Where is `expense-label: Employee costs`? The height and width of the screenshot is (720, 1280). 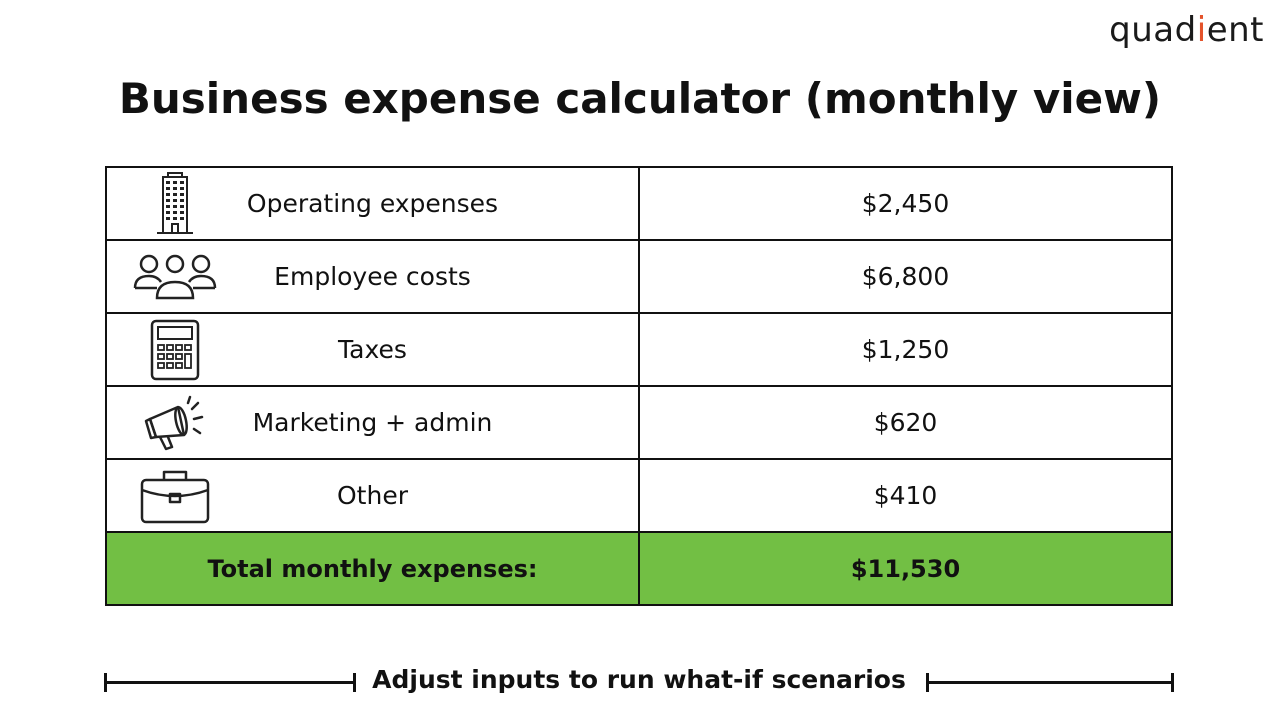
expense-label: Employee costs is located at coordinates (372, 276).